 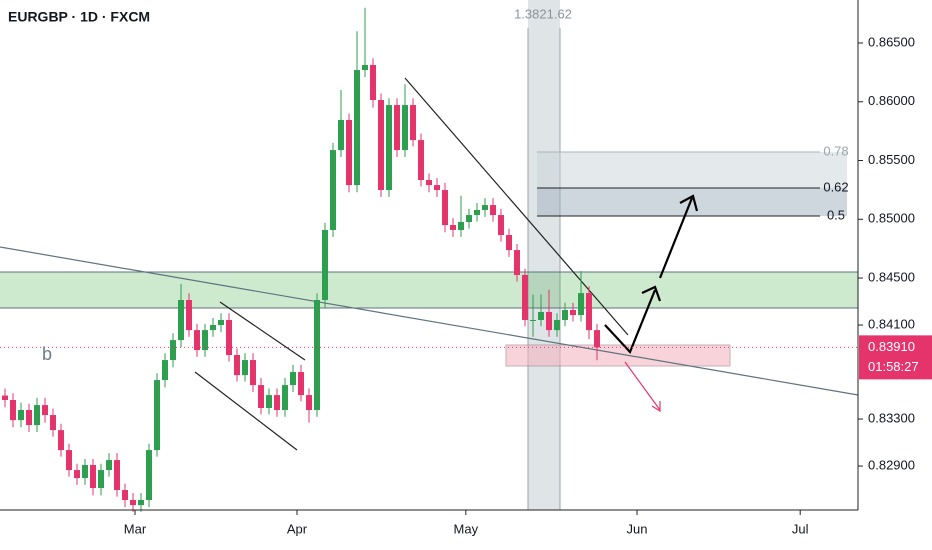 What do you see at coordinates (516, 206) in the screenshot?
I see `trend-line` at bounding box center [516, 206].